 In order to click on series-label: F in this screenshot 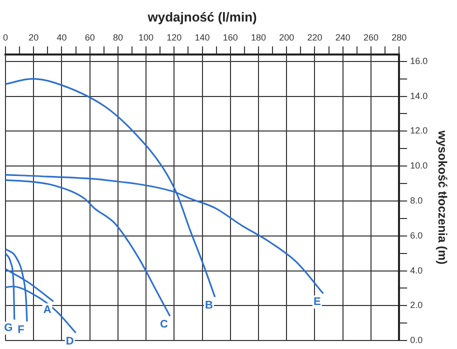, I will do `click(21, 330)`.